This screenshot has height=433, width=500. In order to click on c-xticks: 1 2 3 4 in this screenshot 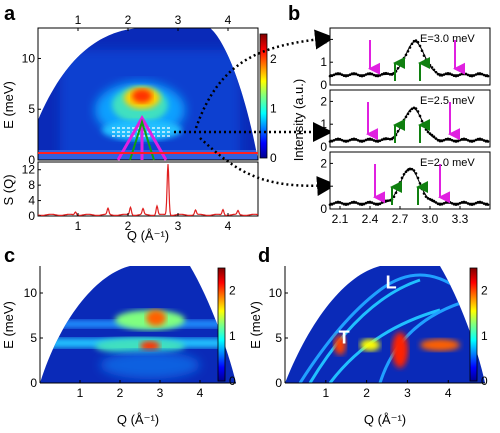, I will do `click(140, 390)`.